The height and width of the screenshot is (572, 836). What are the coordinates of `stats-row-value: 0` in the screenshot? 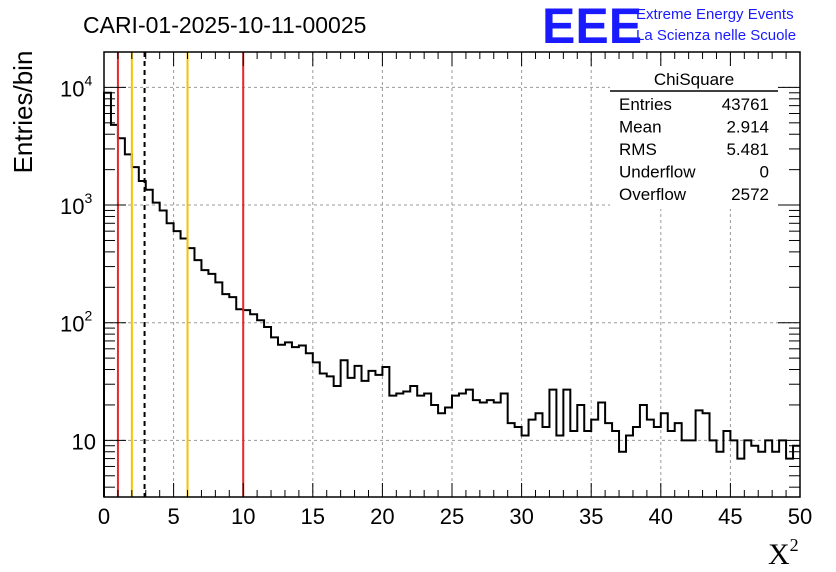 It's located at (764, 172).